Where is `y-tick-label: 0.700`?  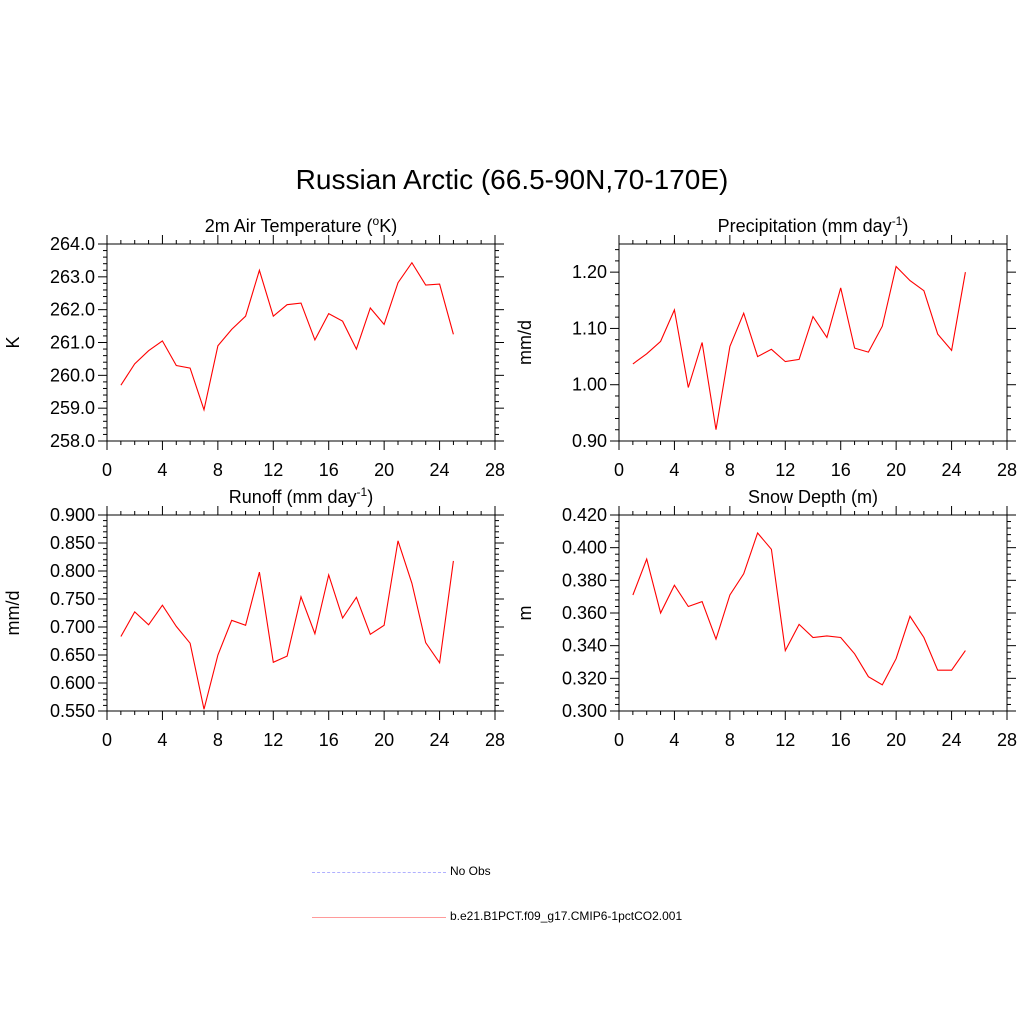
y-tick-label: 0.700 is located at coordinates (72, 627).